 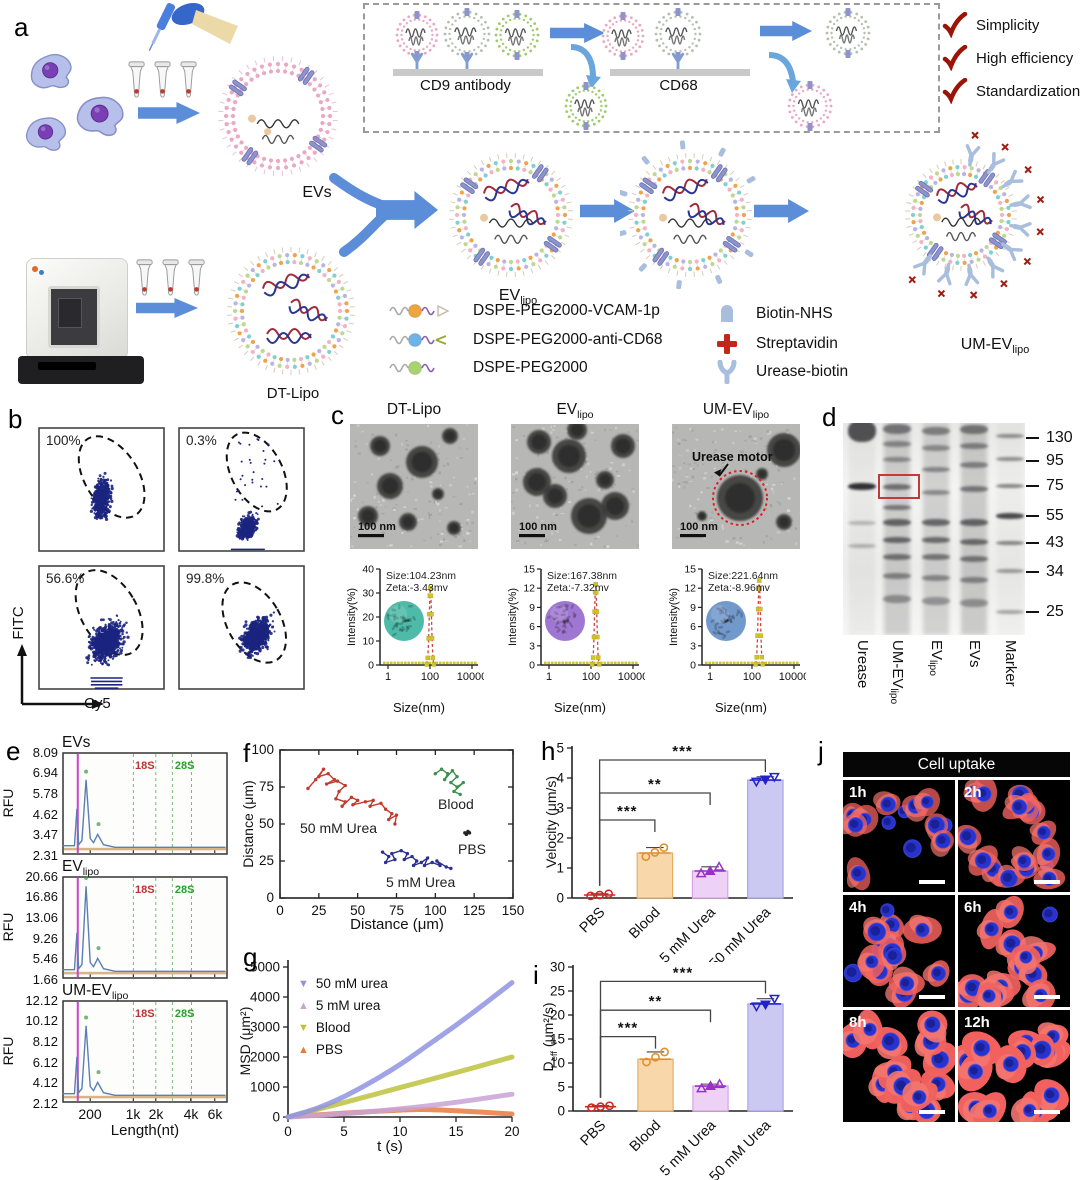 I want to click on svg-text: 28S, so click(x=185, y=1014).